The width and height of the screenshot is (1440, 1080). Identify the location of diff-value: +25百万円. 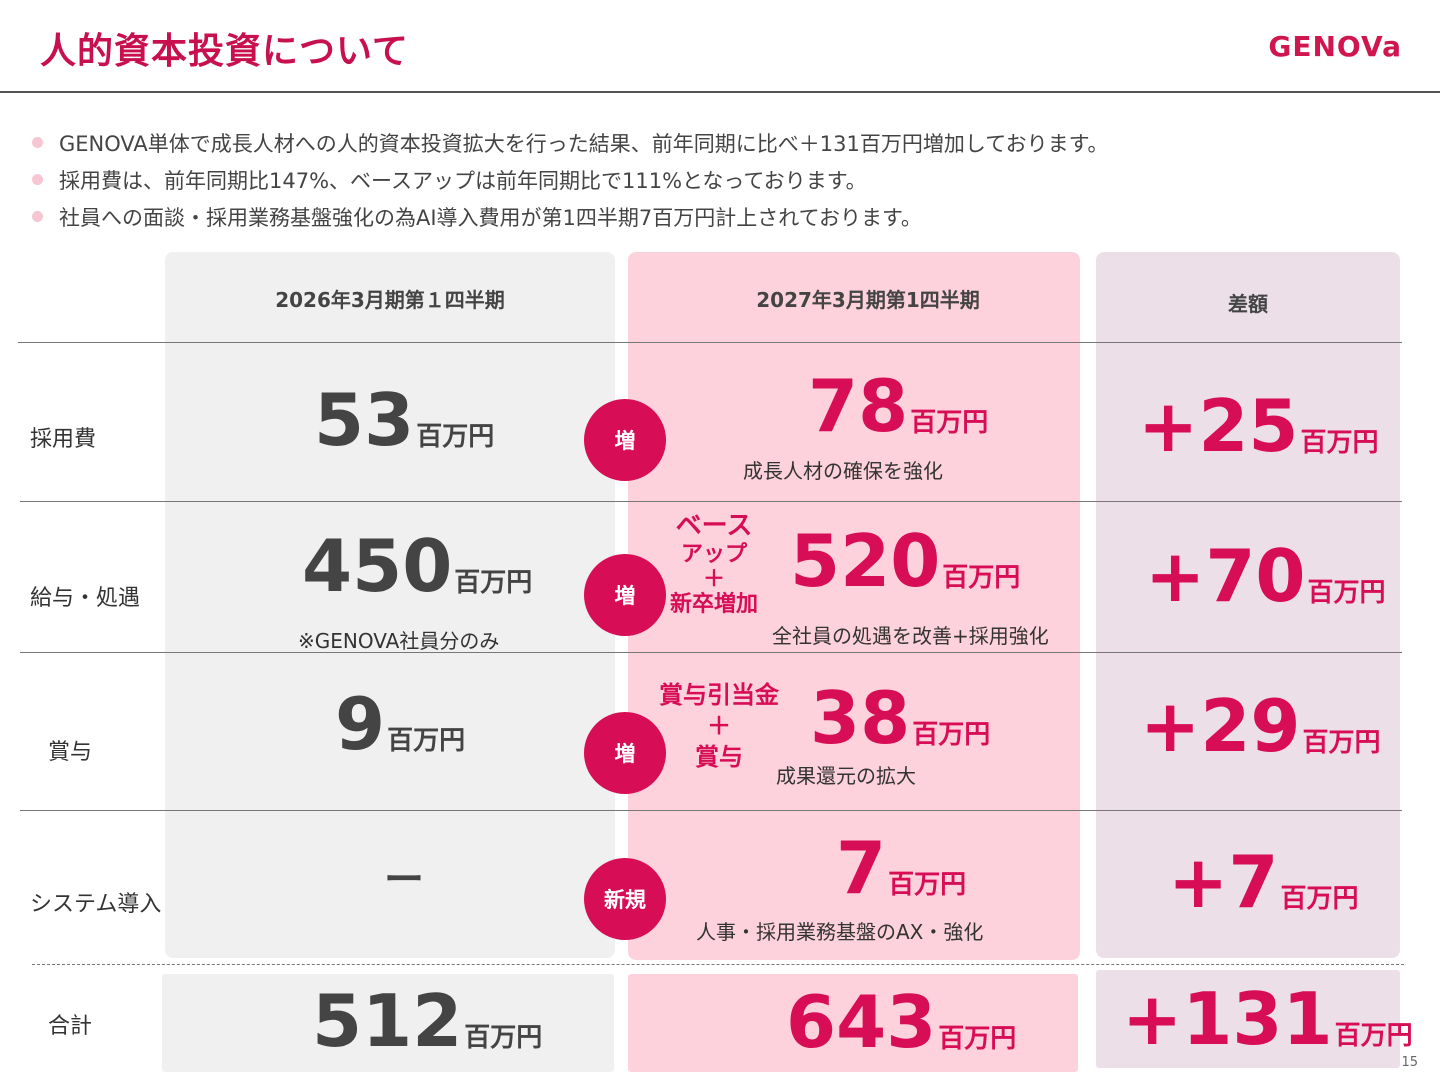
(1258, 426).